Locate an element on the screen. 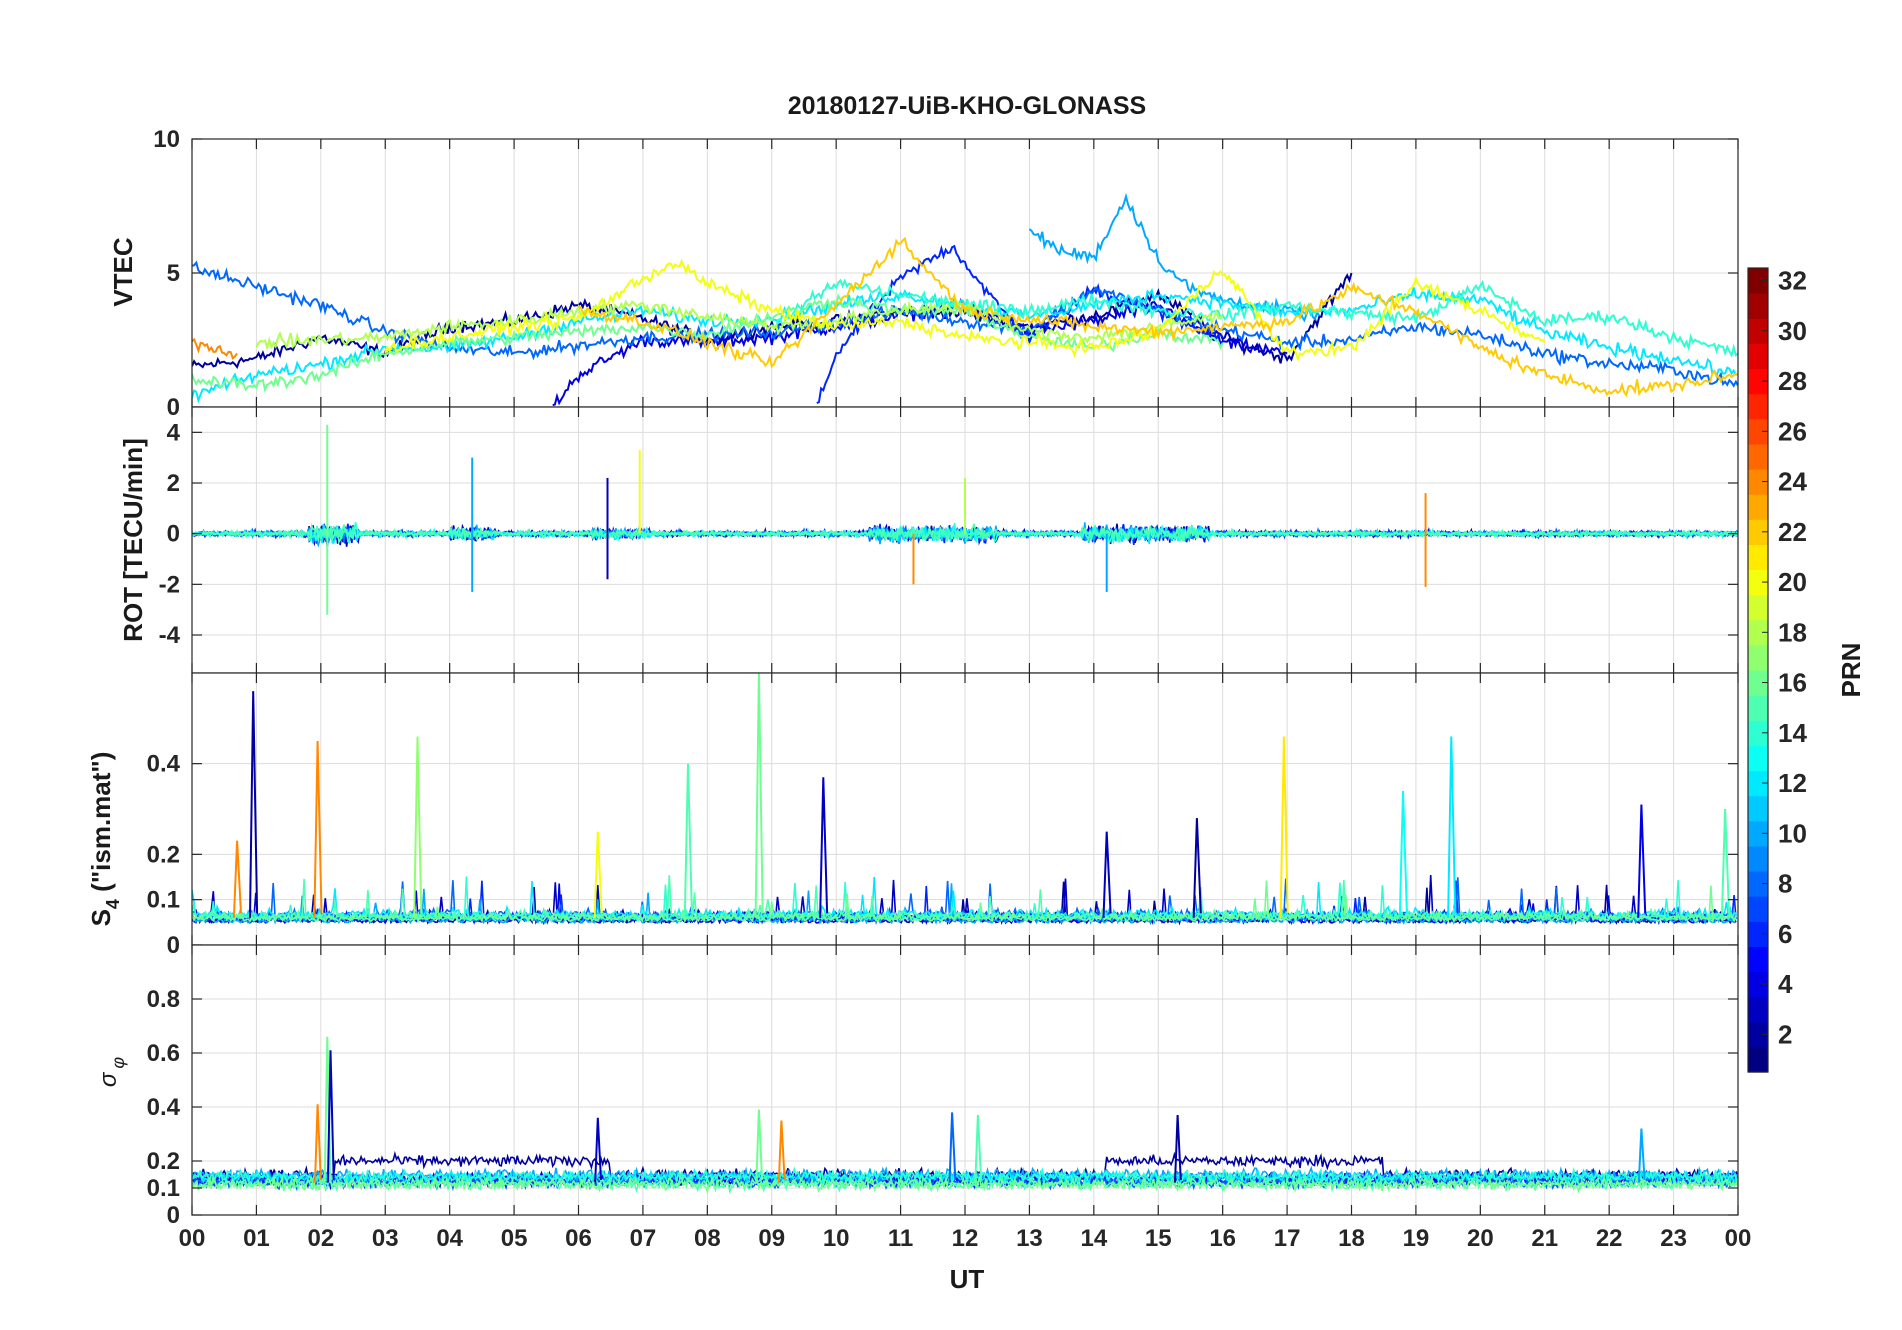  x-tick-label: 09 is located at coordinates (771, 1238).